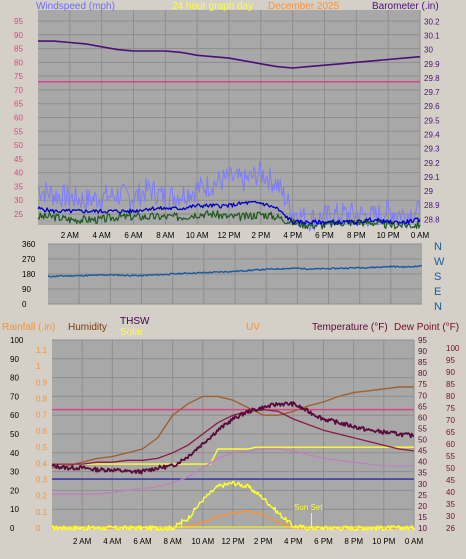  What do you see at coordinates (432, 64) in the screenshot?
I see `tick-label: 29.9` at bounding box center [432, 64].